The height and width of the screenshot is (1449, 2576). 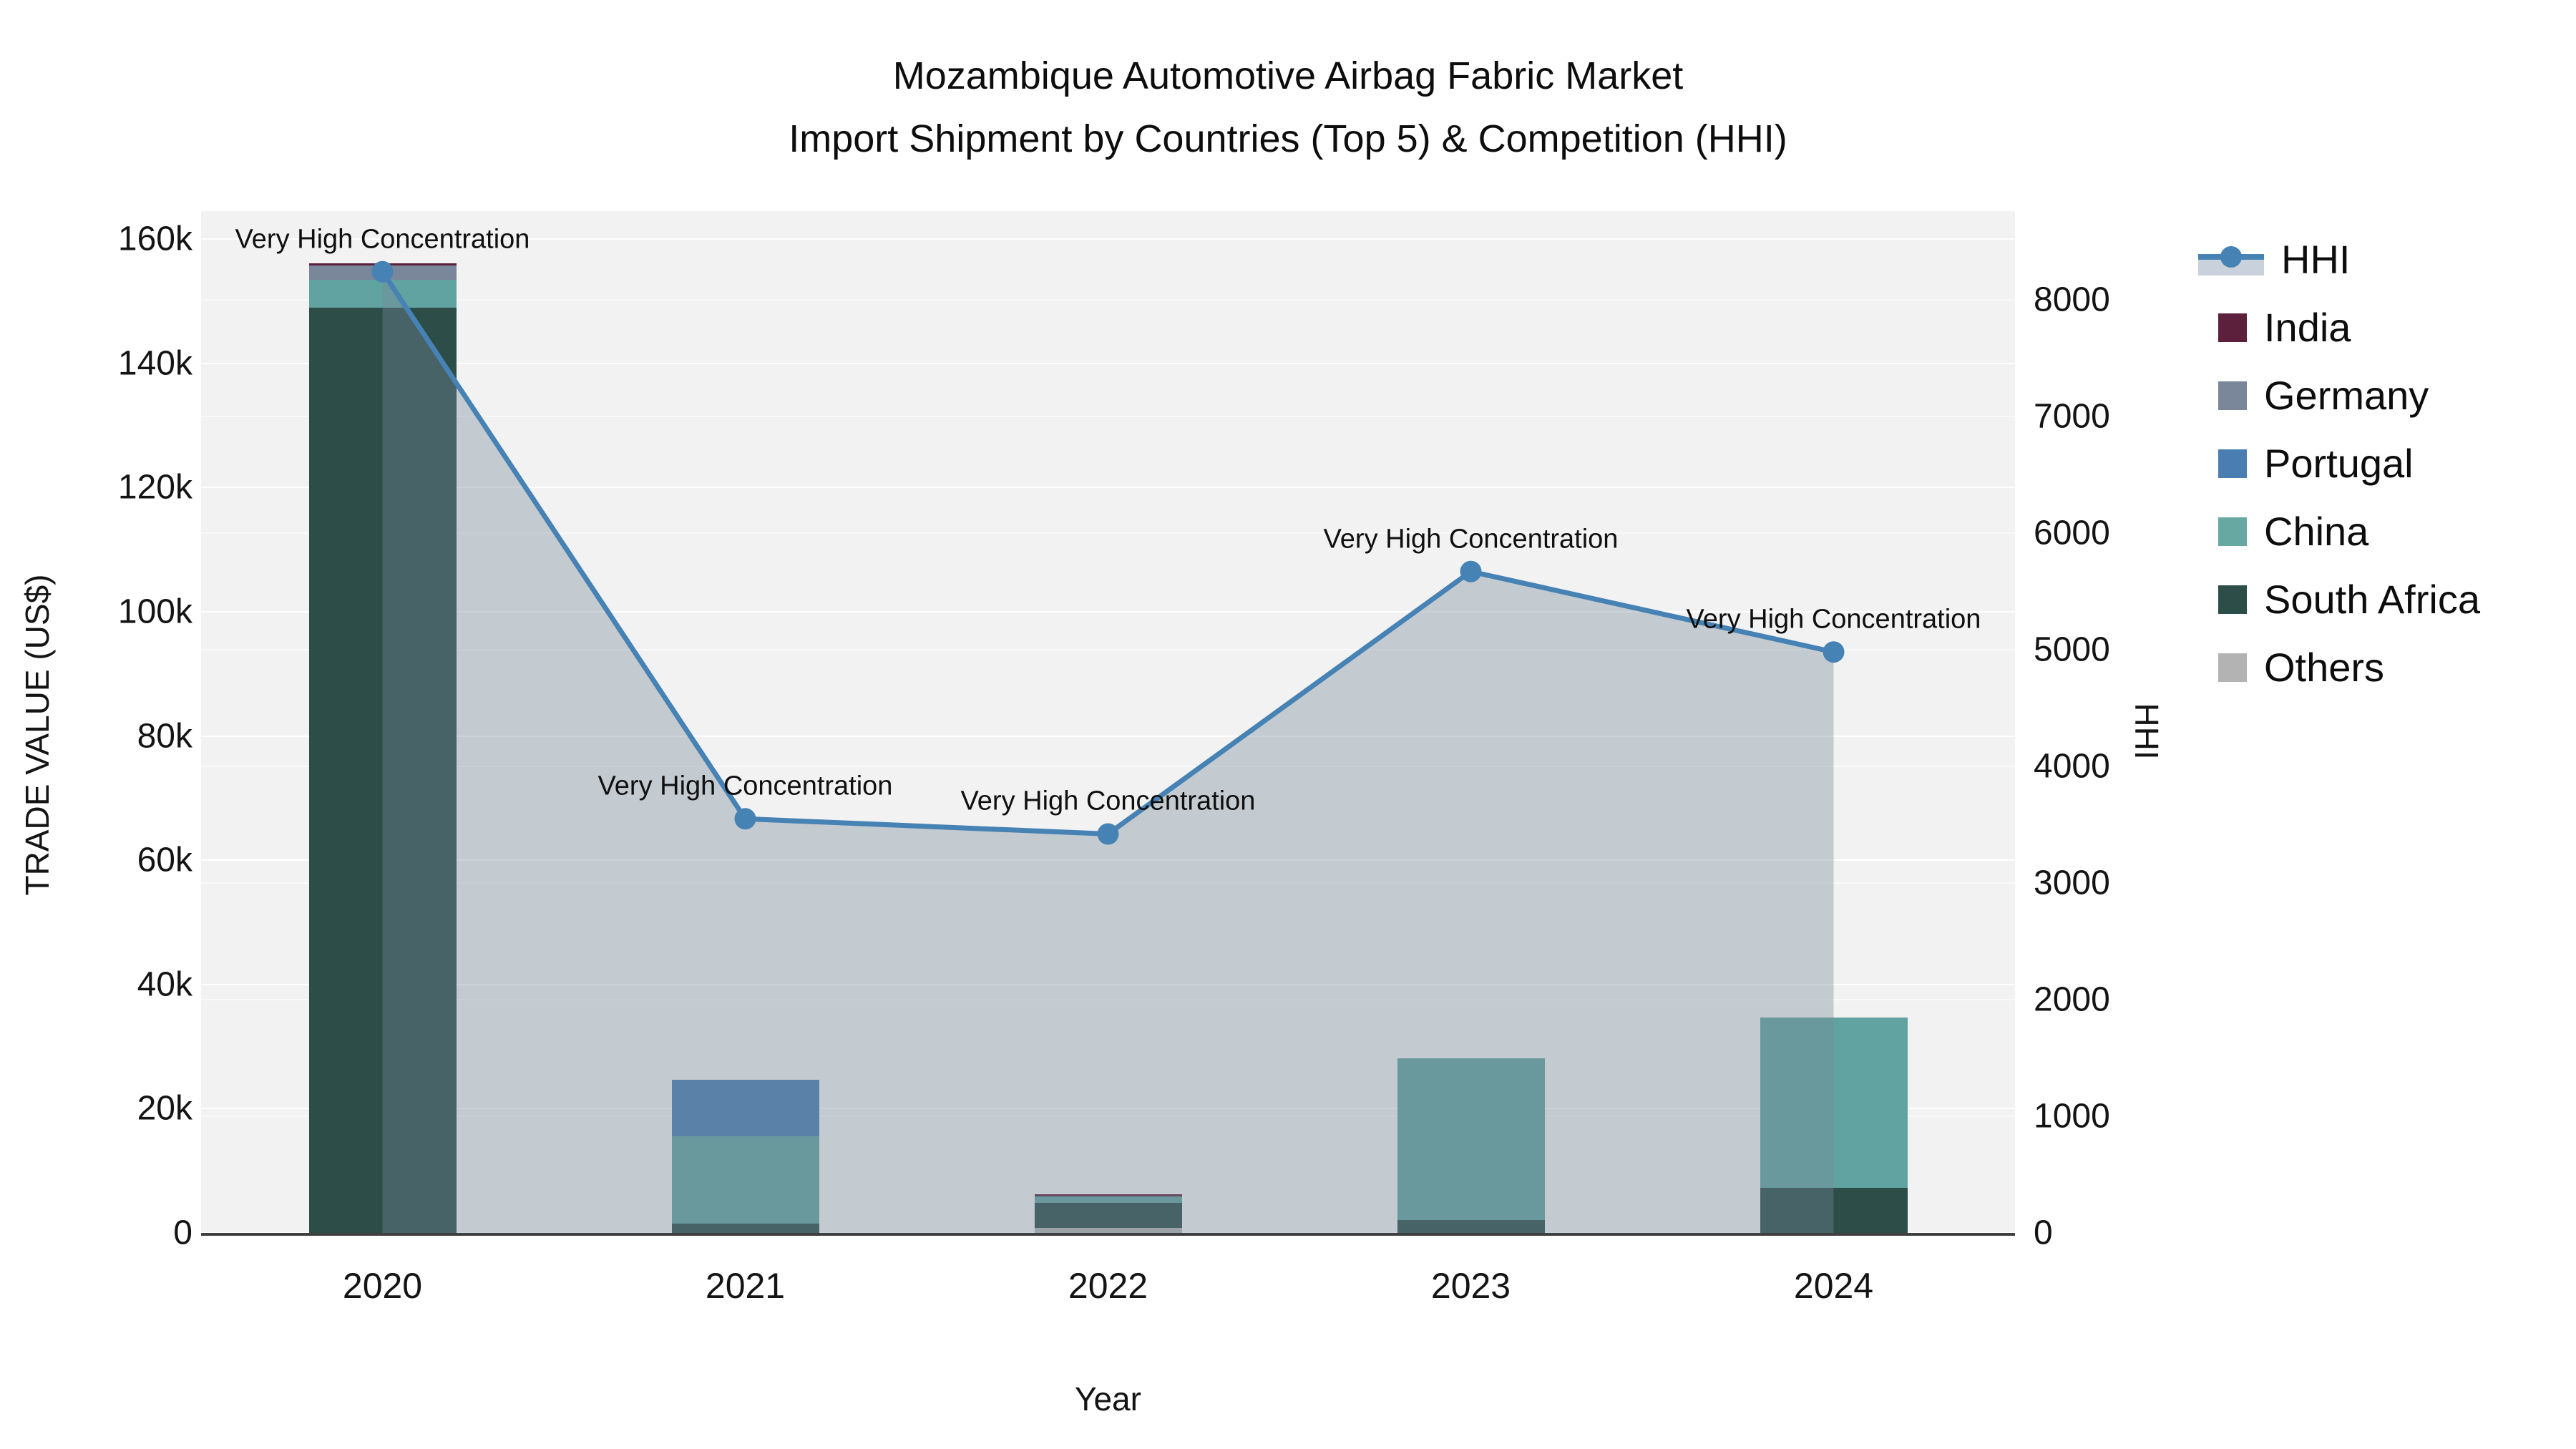 What do you see at coordinates (2346, 395) in the screenshot?
I see `legend-item-label: Germany` at bounding box center [2346, 395].